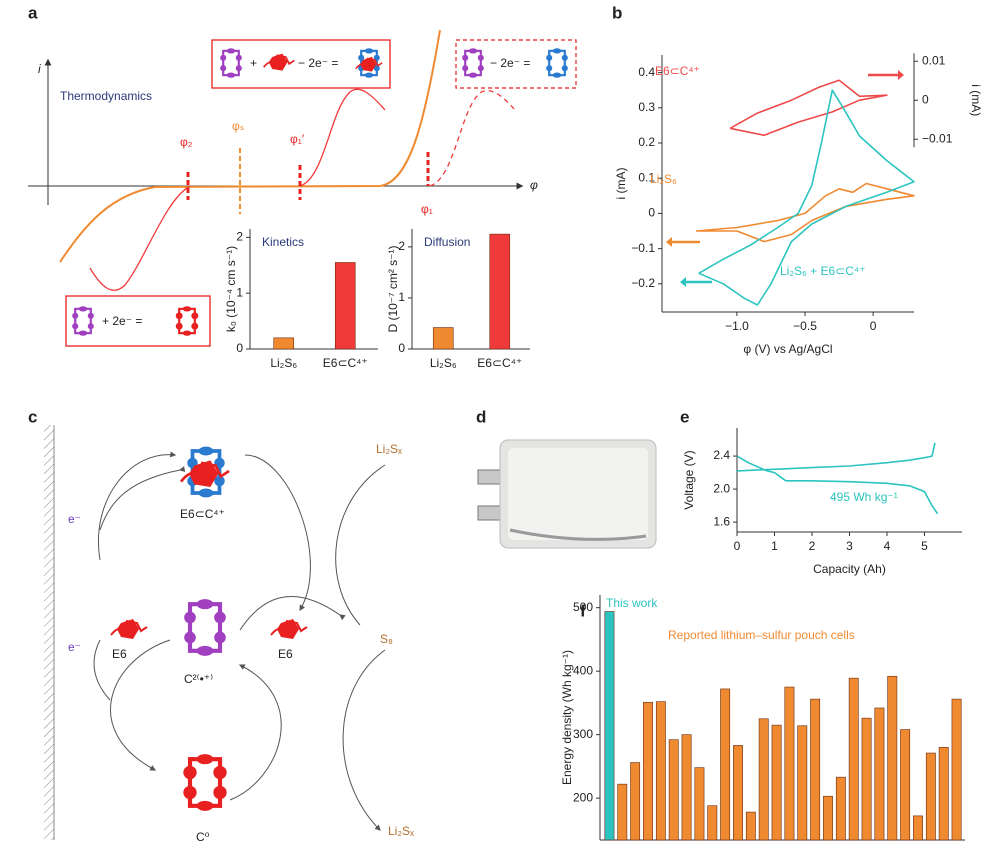  Describe the element at coordinates (689, 479) in the screenshot. I see `y-axis-label: Voltage (V)` at that location.